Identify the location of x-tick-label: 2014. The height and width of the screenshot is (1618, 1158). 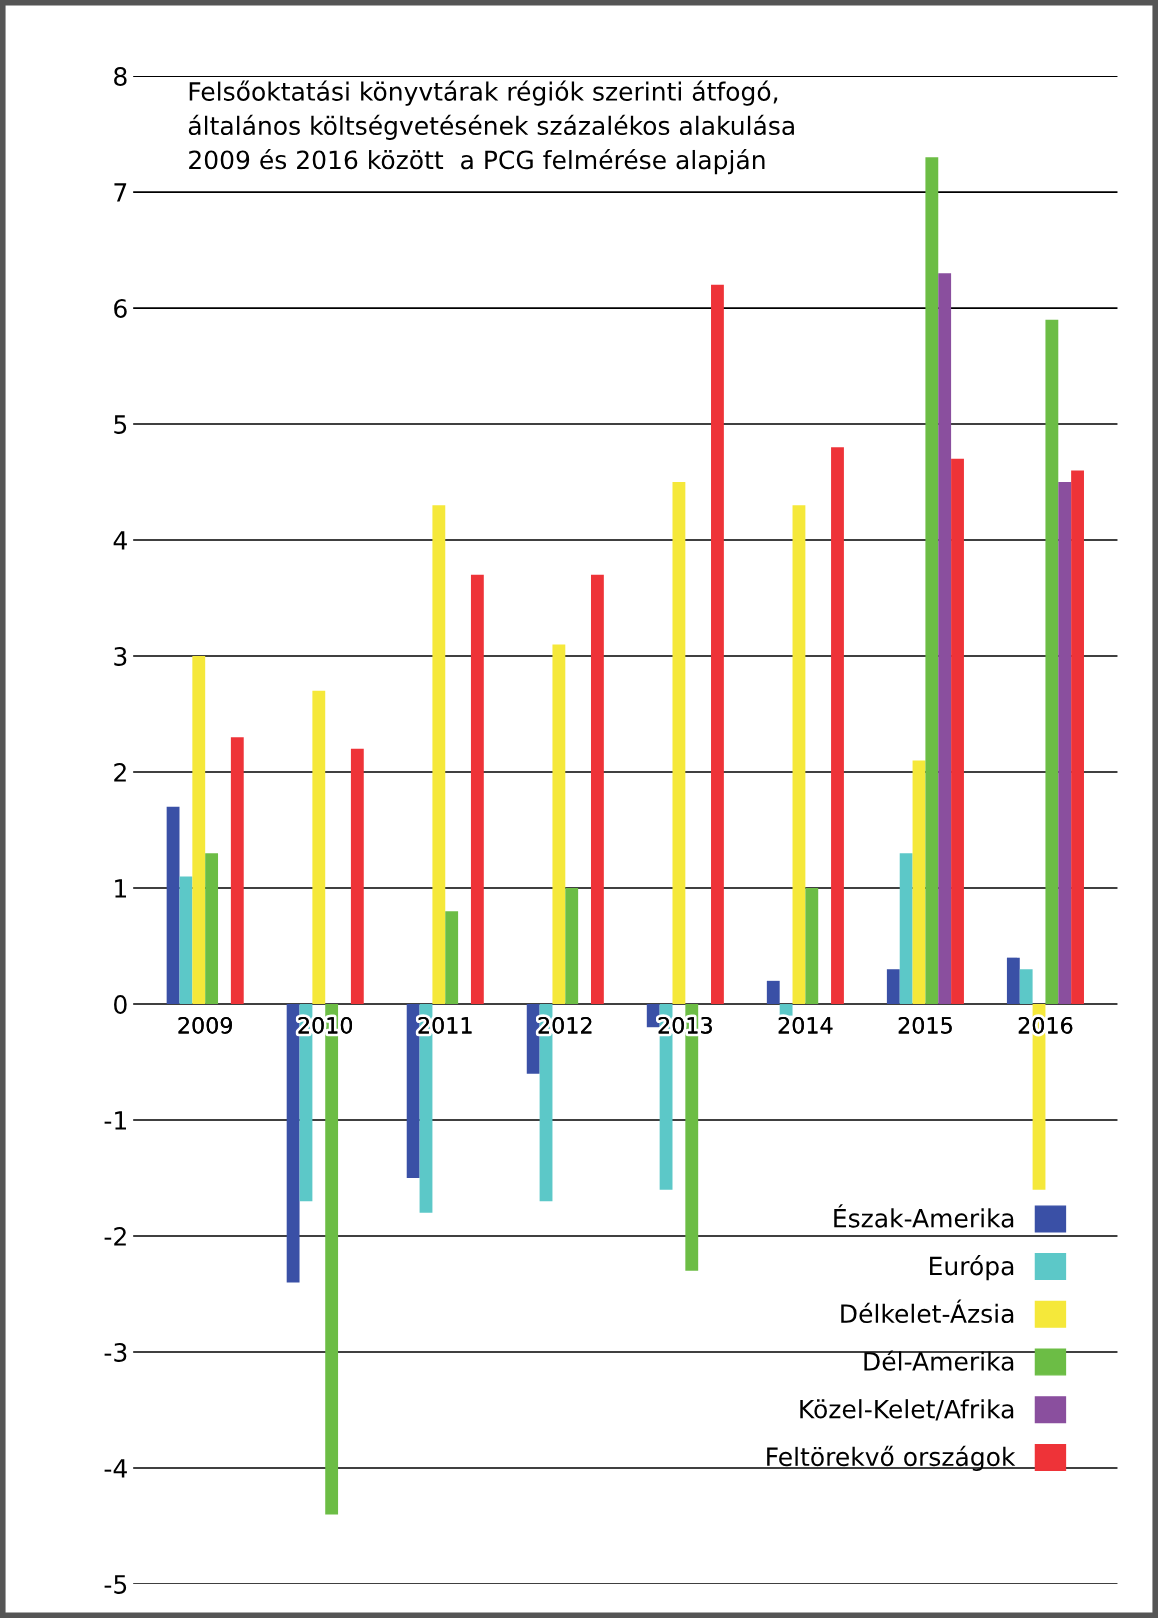
(805, 1025).